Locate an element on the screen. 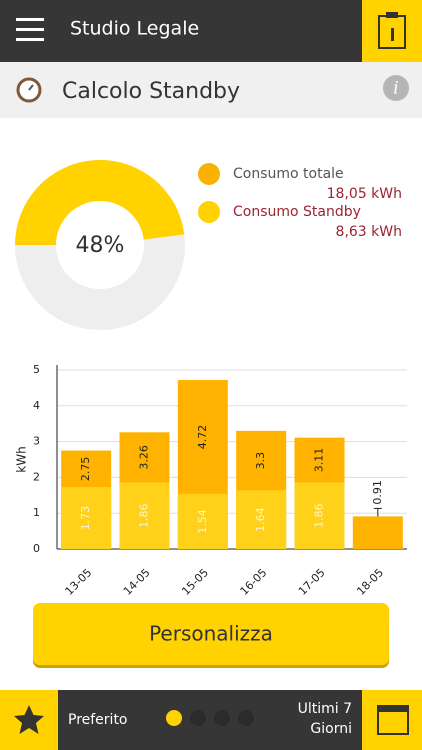 The width and height of the screenshot is (422, 750). button-label: Personalizza is located at coordinates (211, 634).